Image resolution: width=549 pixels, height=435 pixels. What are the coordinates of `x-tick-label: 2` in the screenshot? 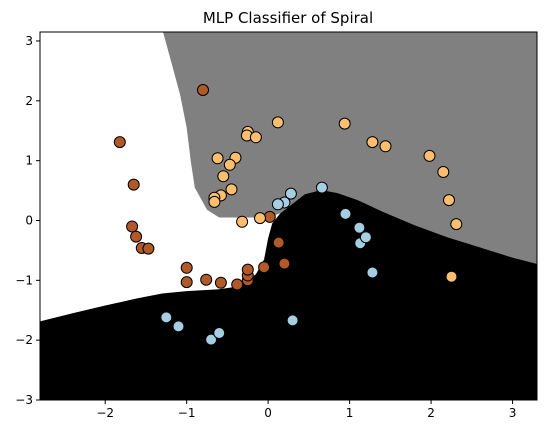 It's located at (431, 413).